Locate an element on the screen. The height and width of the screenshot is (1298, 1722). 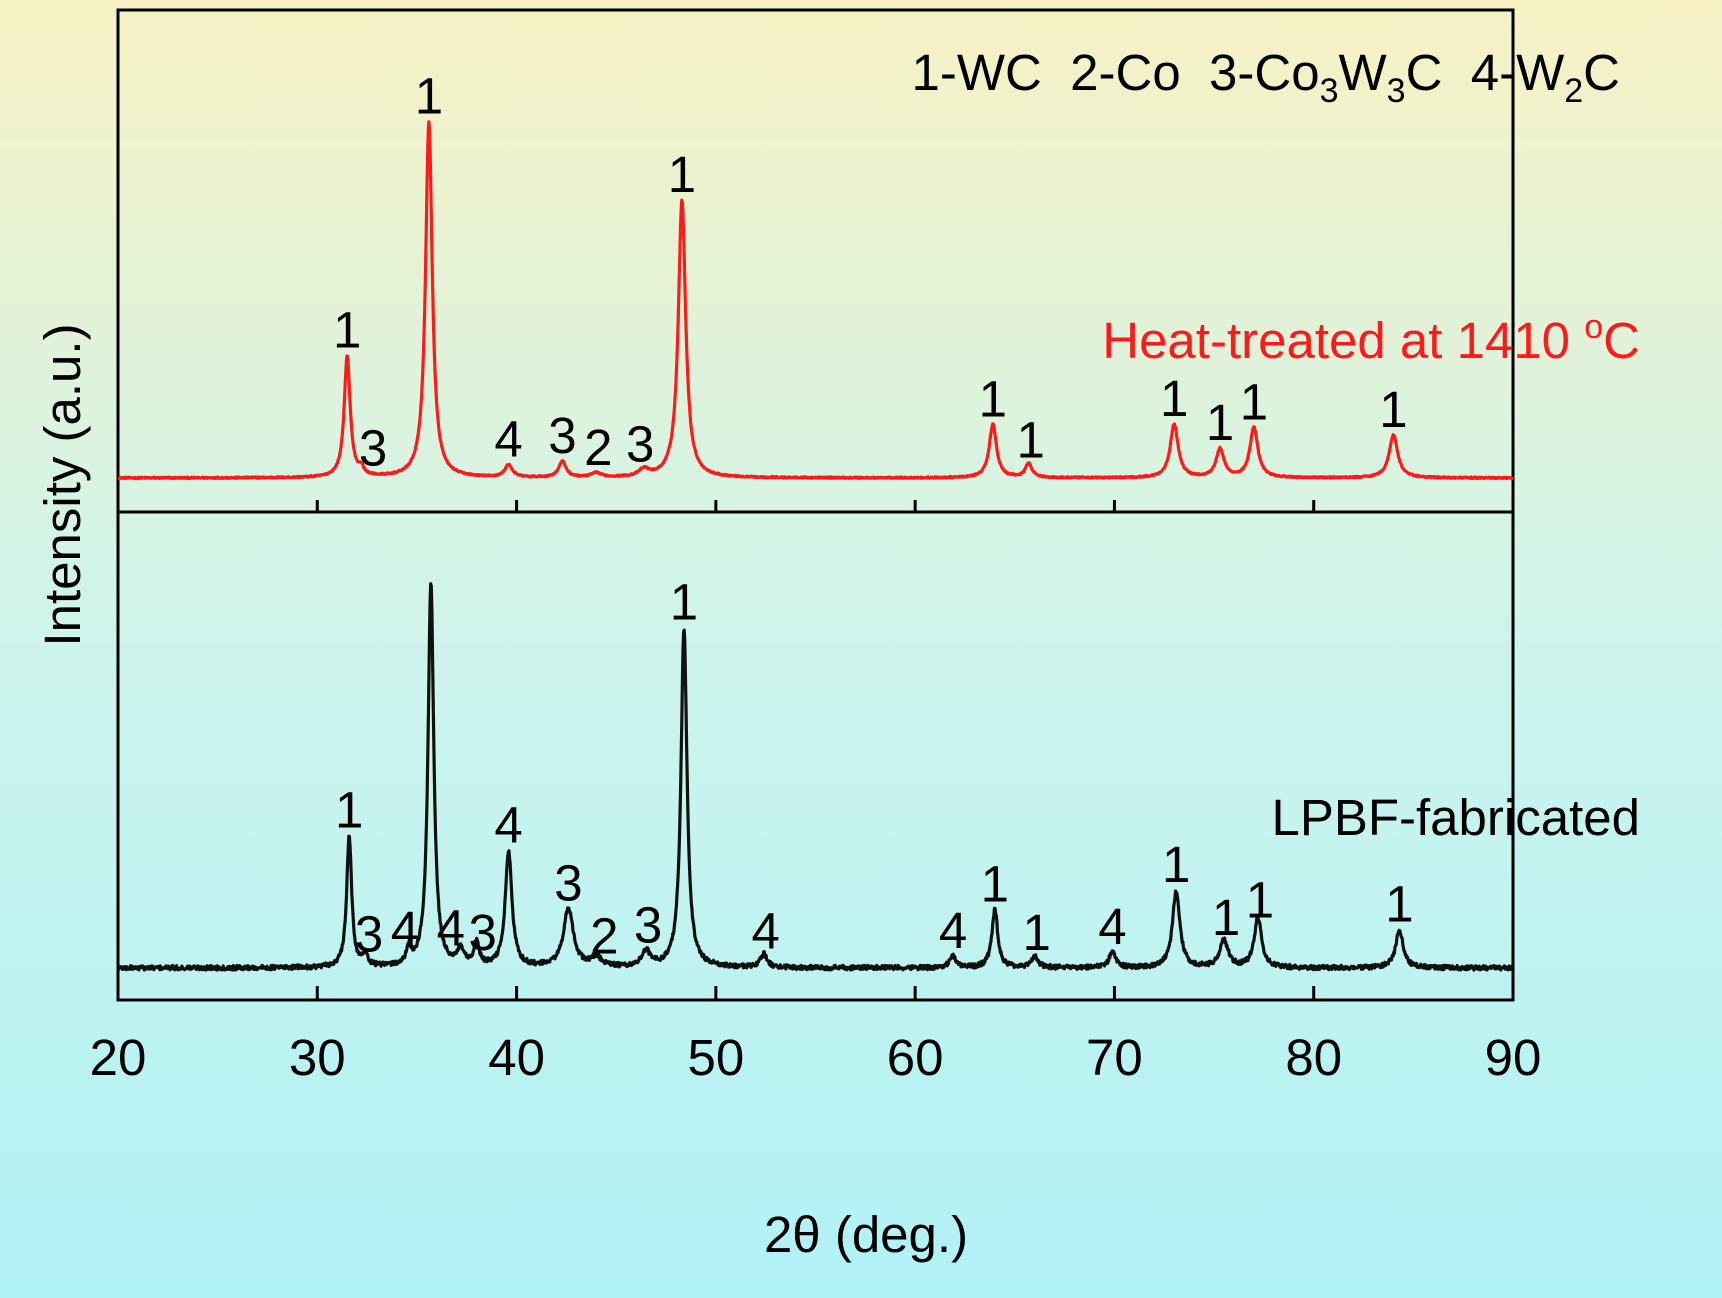
x-tick-label: 40 is located at coordinates (516, 1057).